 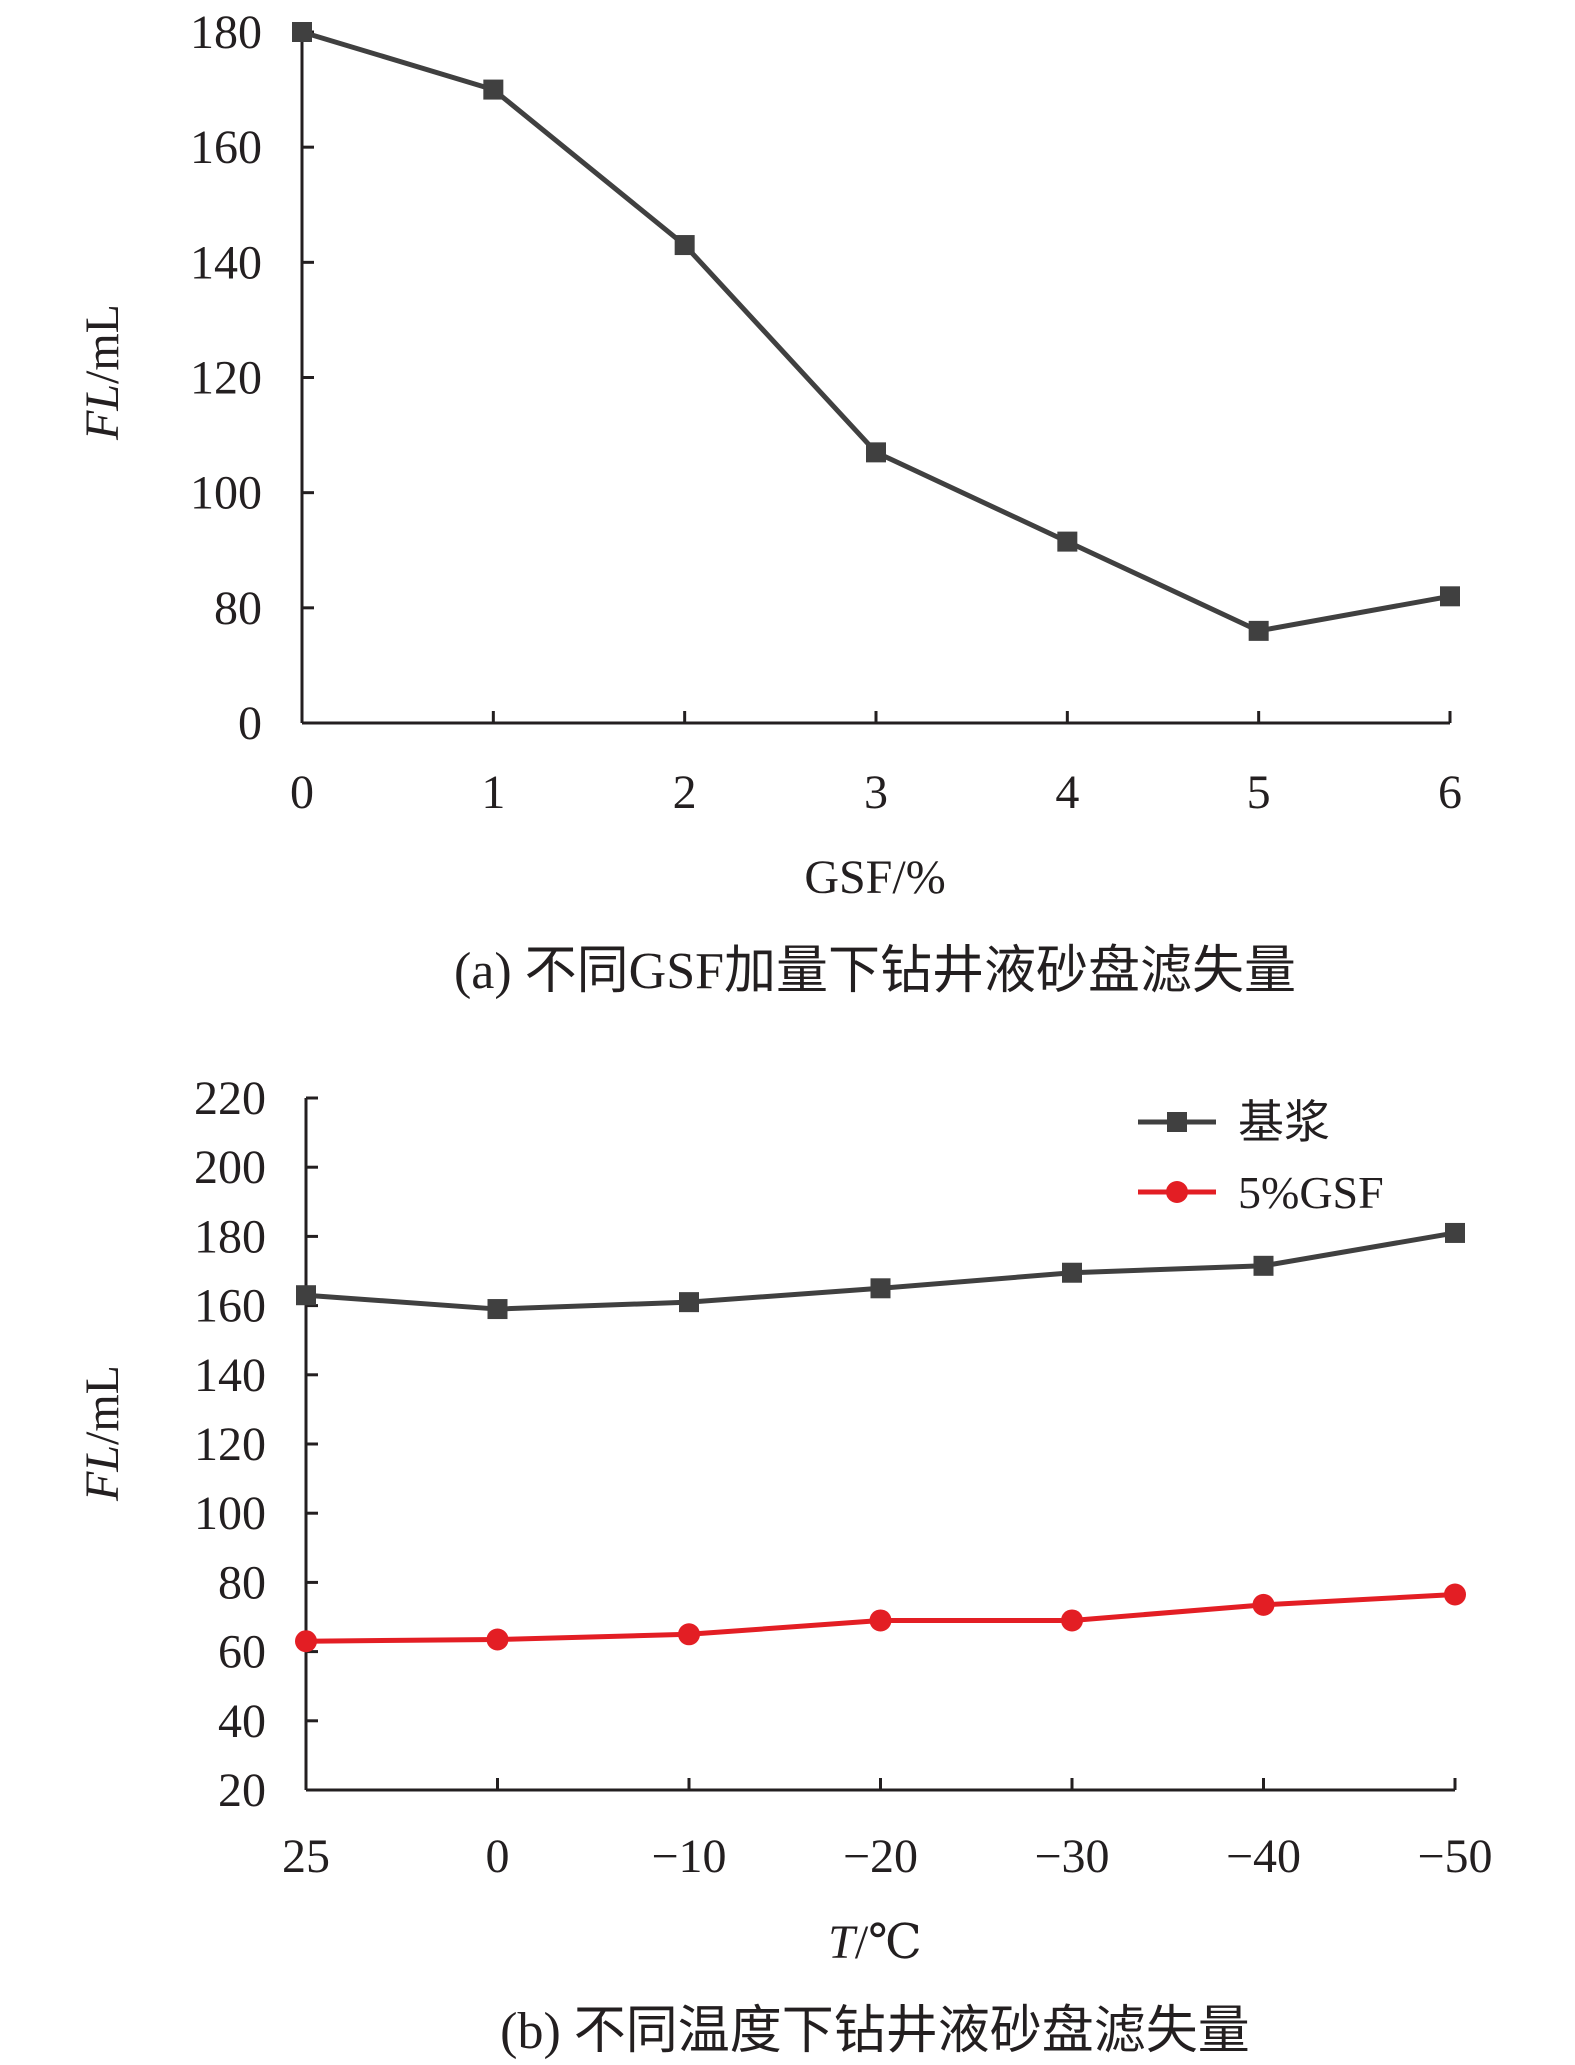 I want to click on chart-b-y-tick-label: 220, so click(x=230, y=1098).